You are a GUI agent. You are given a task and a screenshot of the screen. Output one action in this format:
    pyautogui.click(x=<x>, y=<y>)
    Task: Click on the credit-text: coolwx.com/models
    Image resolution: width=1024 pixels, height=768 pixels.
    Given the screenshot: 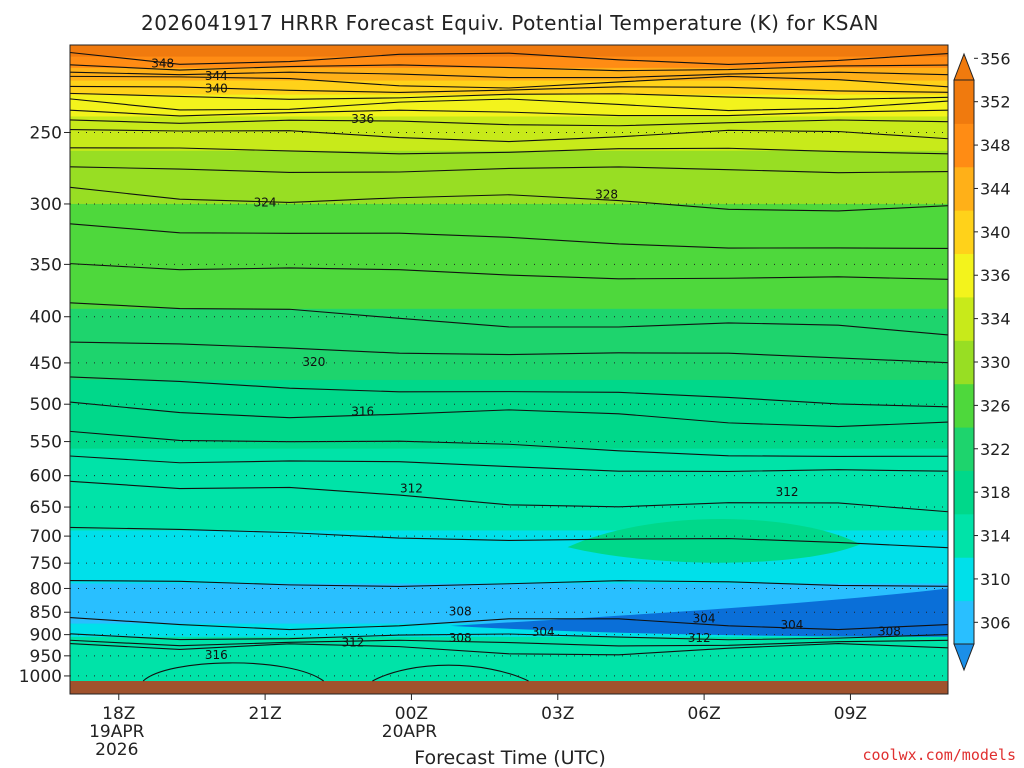 What is the action you would take?
    pyautogui.click(x=939, y=755)
    